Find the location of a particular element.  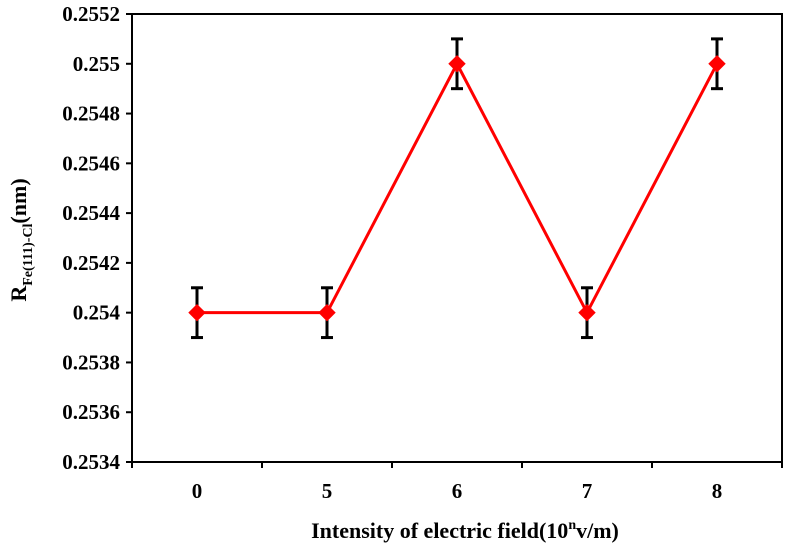

y-tick-label: 0.2538 is located at coordinates (91, 362).